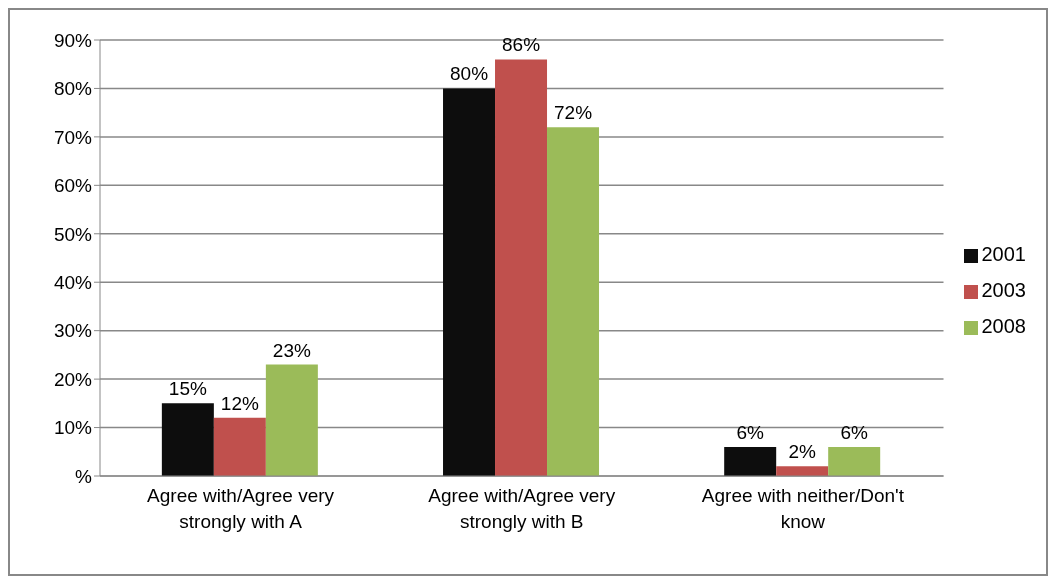 The image size is (1057, 585). I want to click on y-tick-label: 50%, so click(73, 234).